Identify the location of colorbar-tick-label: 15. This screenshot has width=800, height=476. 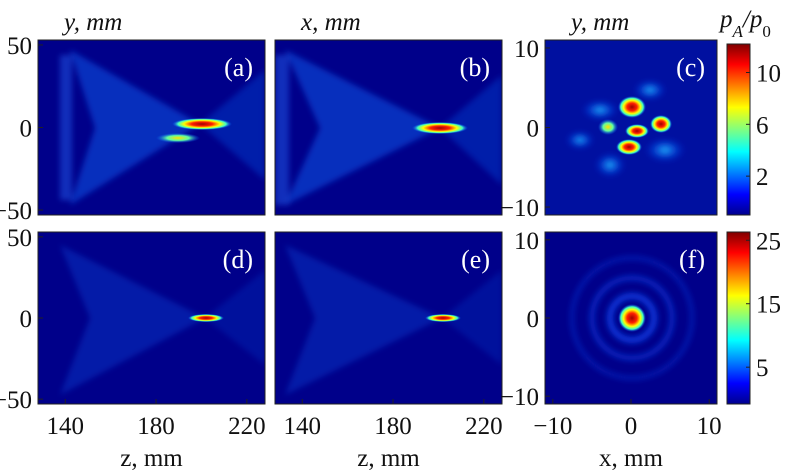
(768, 305).